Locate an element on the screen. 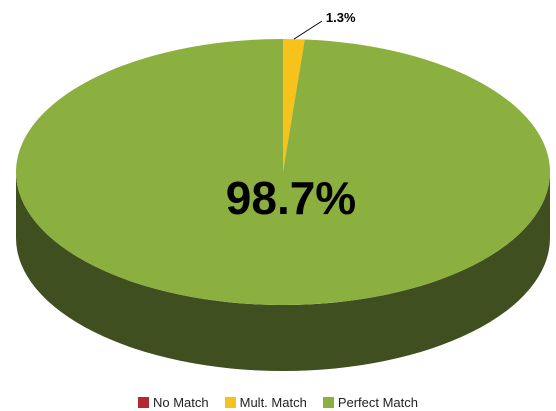  legend-item-no-match: No Match is located at coordinates (173, 402).